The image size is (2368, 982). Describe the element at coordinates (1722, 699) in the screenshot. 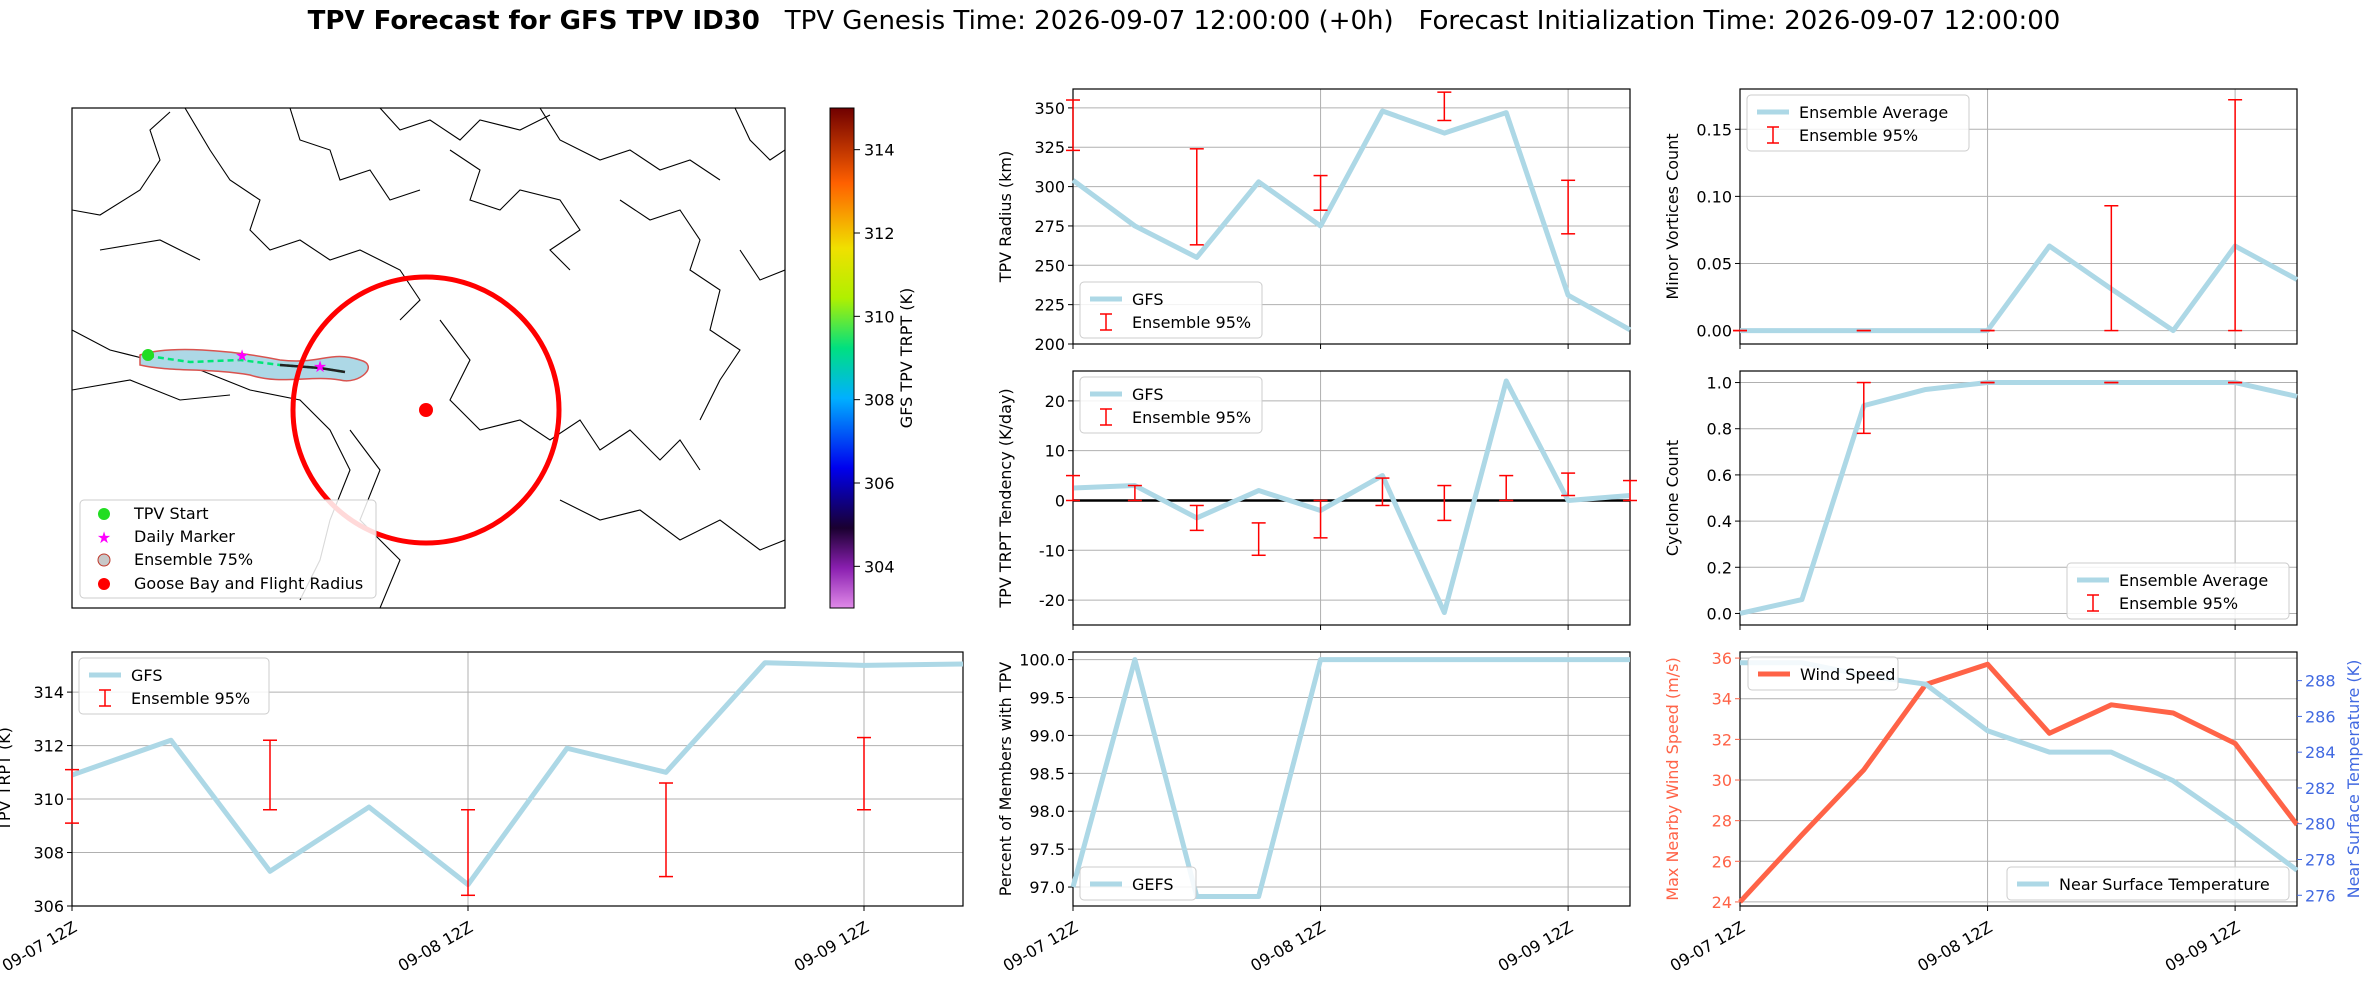

I see `wind_temp-ytick-label: 34` at that location.